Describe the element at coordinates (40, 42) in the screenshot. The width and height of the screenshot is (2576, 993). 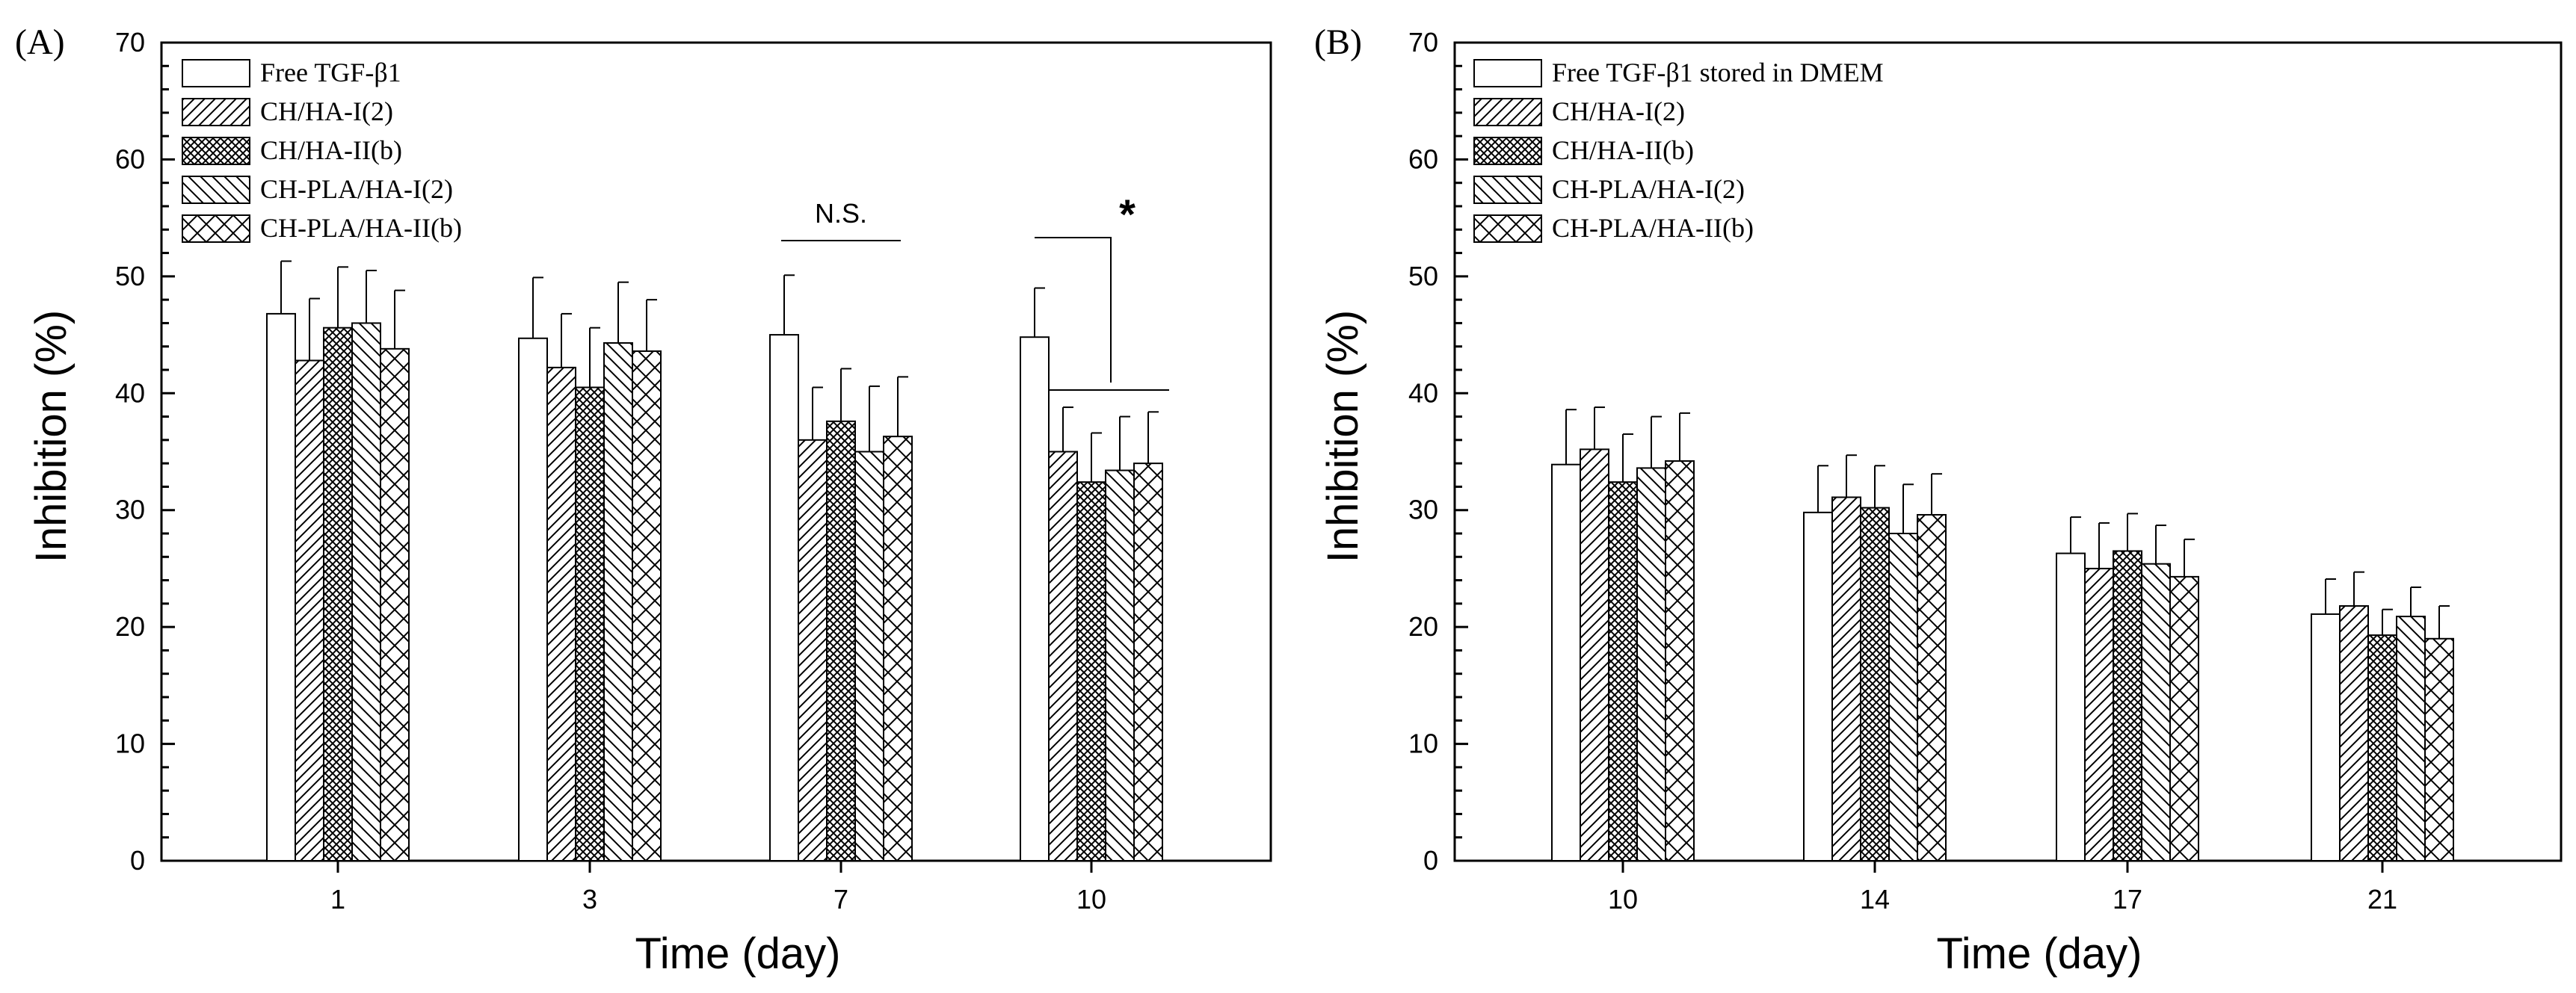
I see `panel-a-label: (A)` at that location.